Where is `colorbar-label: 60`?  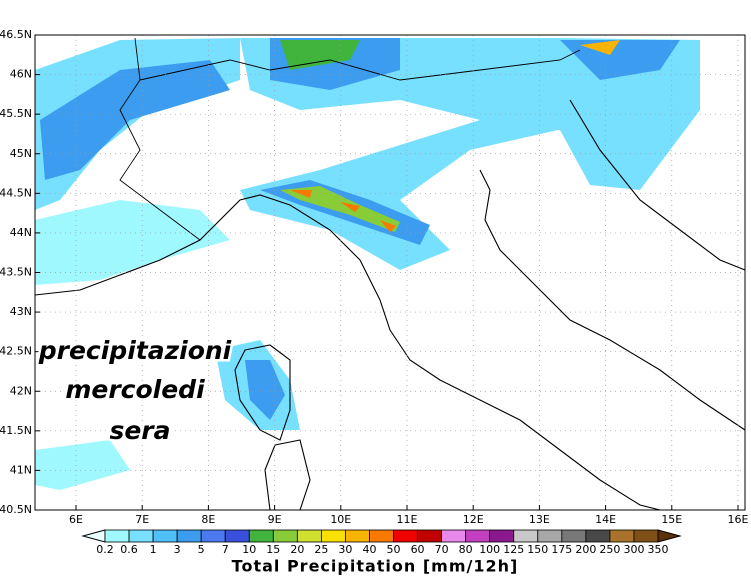 colorbar-label: 60 is located at coordinates (418, 549).